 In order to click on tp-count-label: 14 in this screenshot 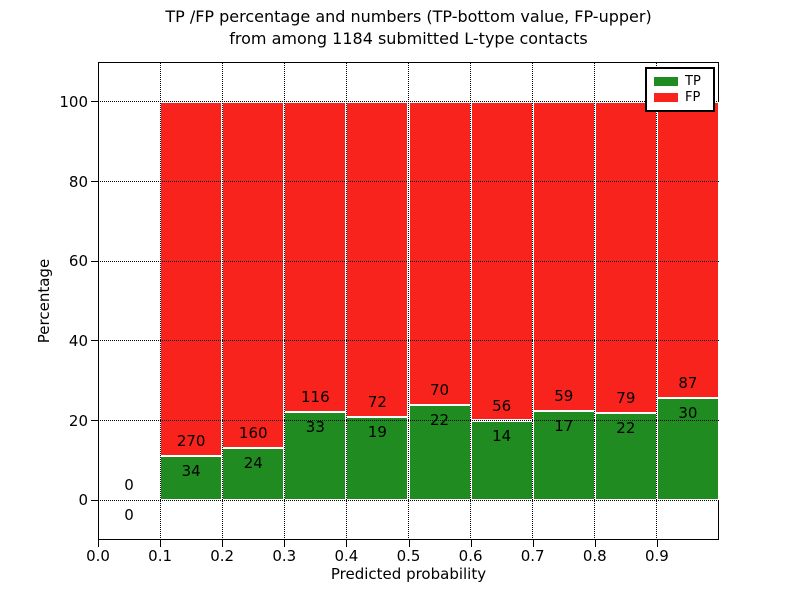, I will do `click(502, 435)`.